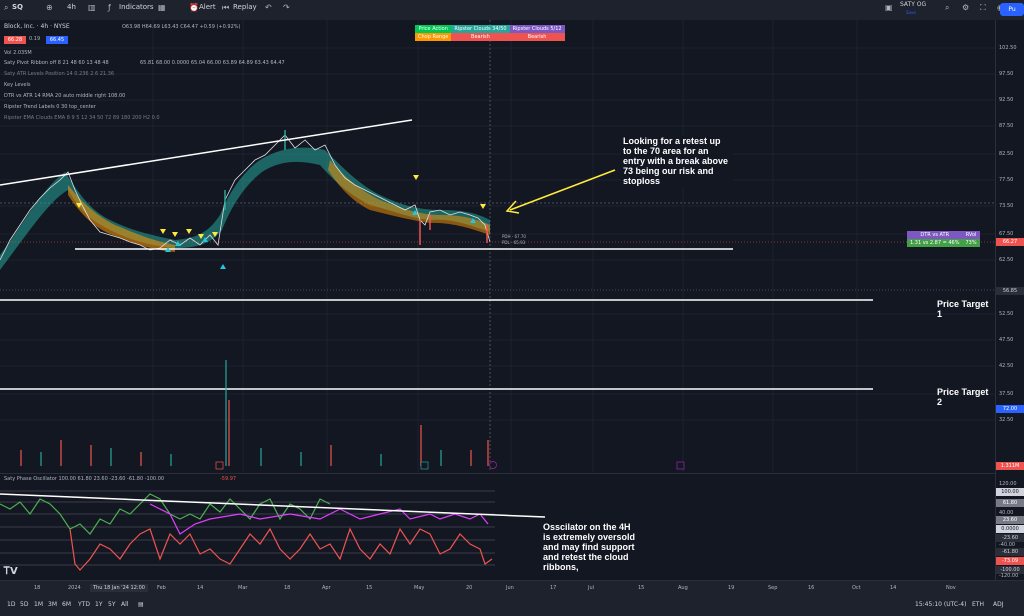  Describe the element at coordinates (57, 40) in the screenshot. I see `ask-price-box: 66.45` at that location.